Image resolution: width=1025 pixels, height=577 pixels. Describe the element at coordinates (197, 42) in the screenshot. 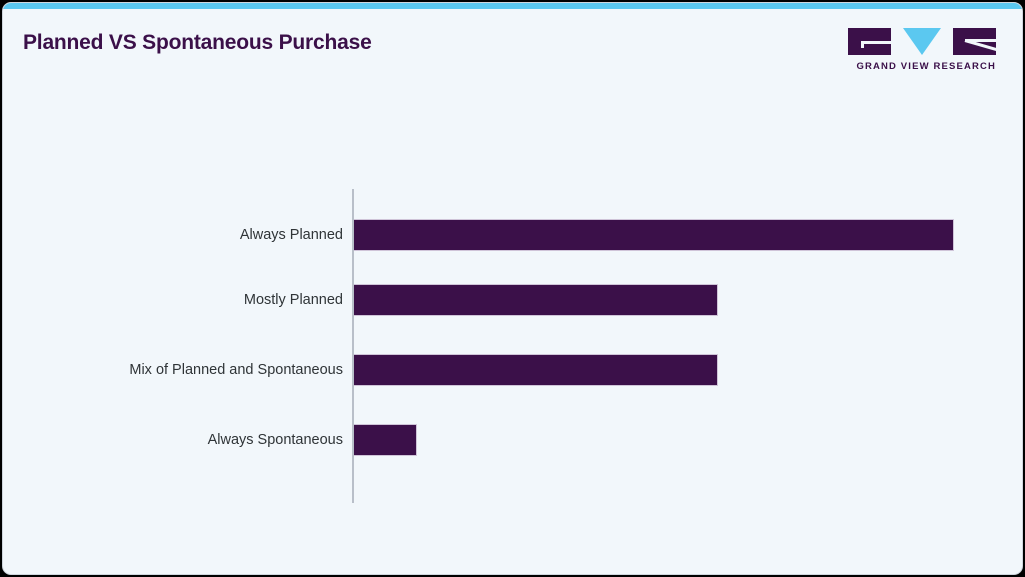

I see `page-title: Planned VS Spontaneous Purchase` at that location.